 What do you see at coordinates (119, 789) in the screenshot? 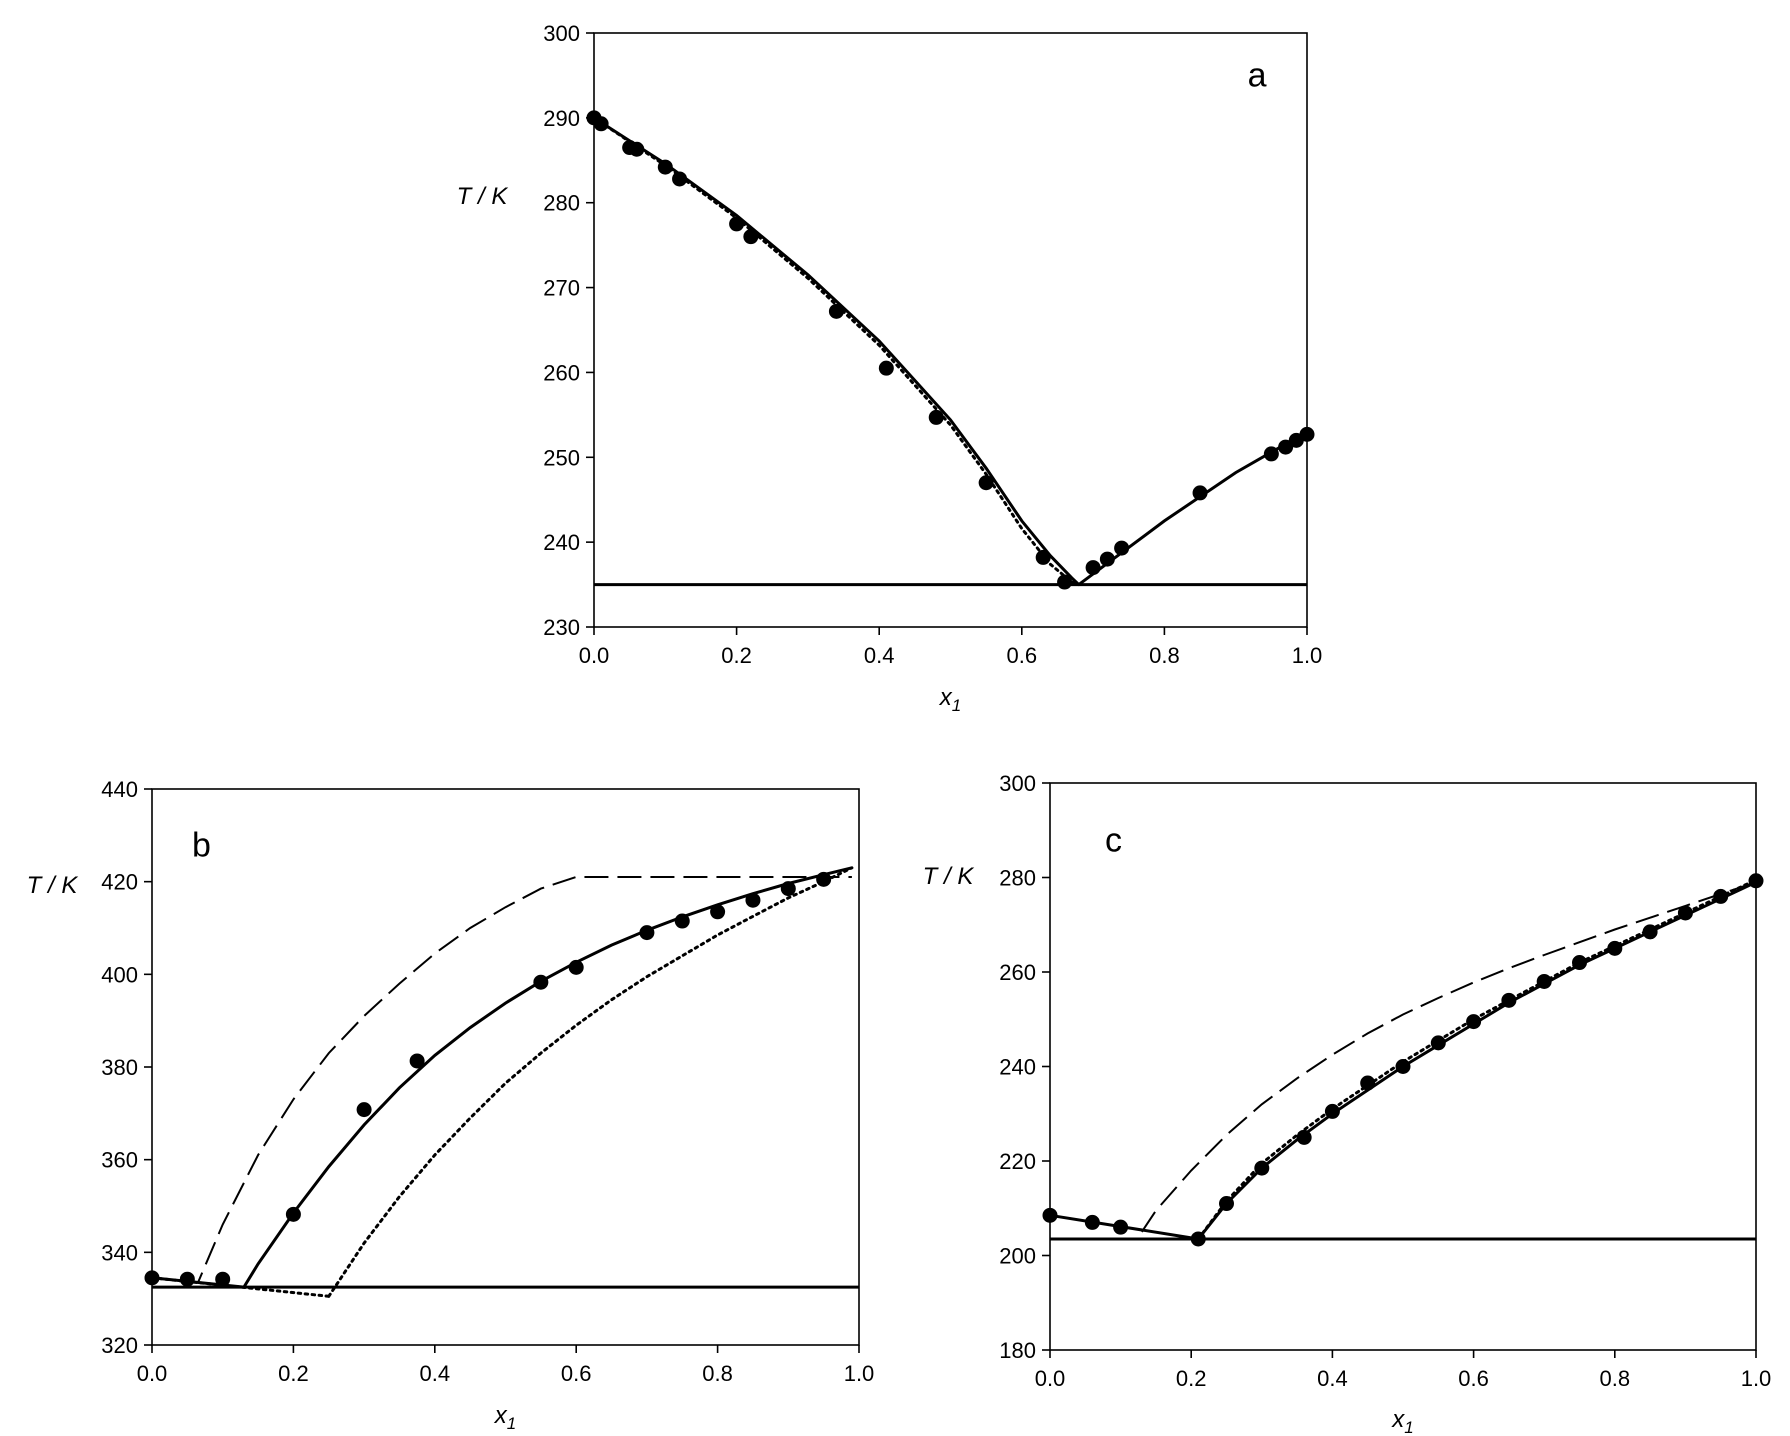
I see `y-tick-label: 440` at bounding box center [119, 789].